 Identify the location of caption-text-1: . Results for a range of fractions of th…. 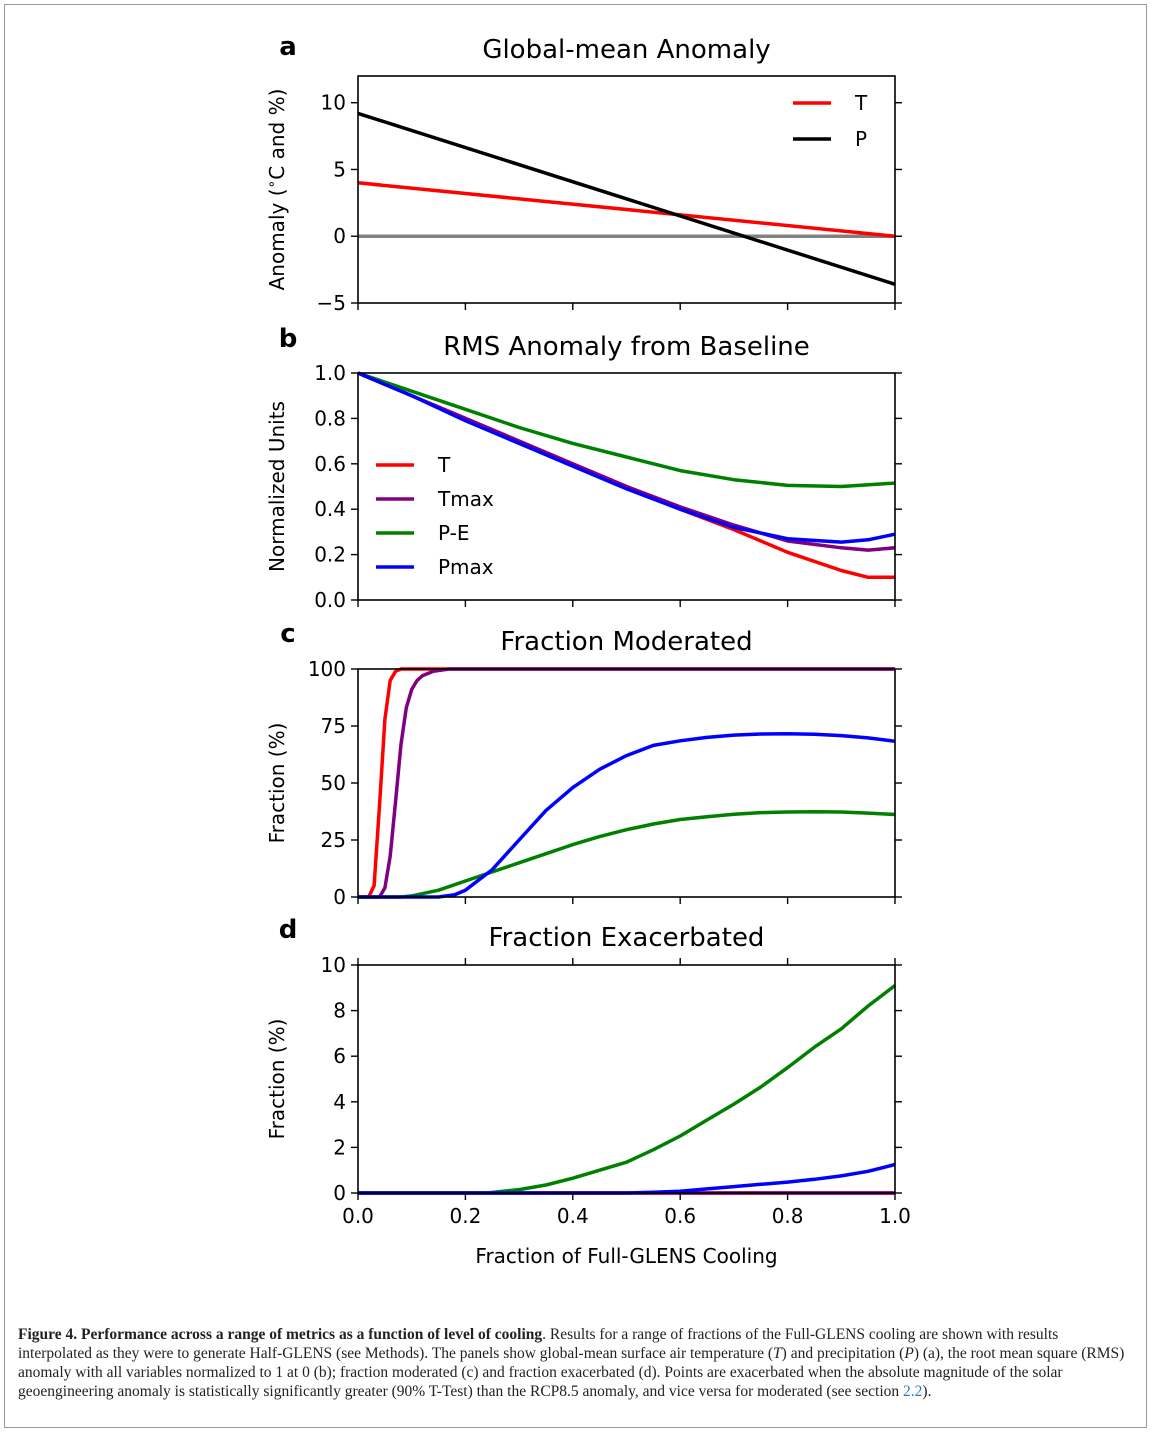
(538, 1344).